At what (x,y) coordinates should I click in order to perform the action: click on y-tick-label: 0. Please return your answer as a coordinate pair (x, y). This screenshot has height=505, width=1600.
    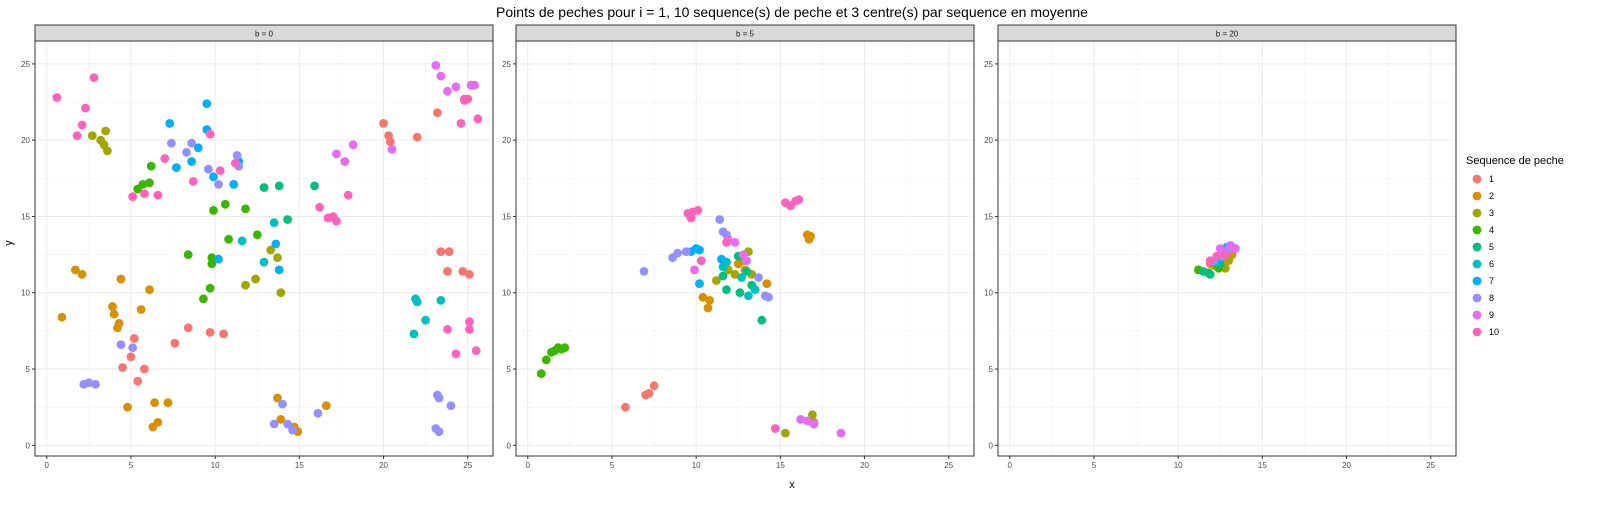
    Looking at the image, I should click on (991, 445).